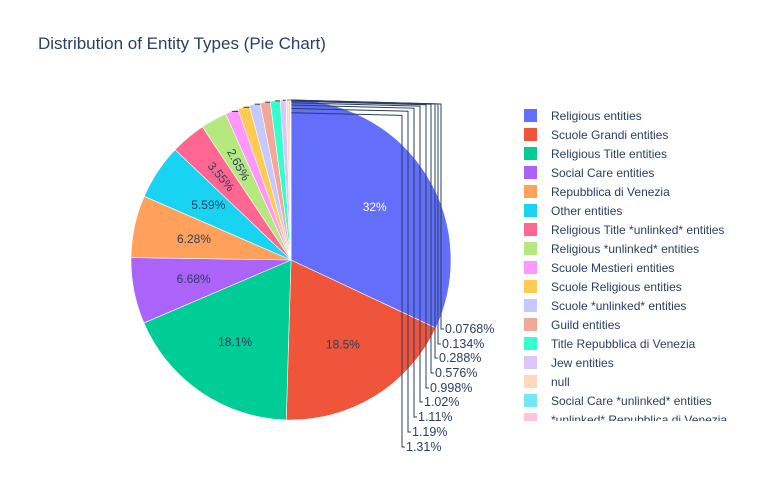  What do you see at coordinates (208, 205) in the screenshot?
I see `pie-slice-label-5: 5.59%` at bounding box center [208, 205].